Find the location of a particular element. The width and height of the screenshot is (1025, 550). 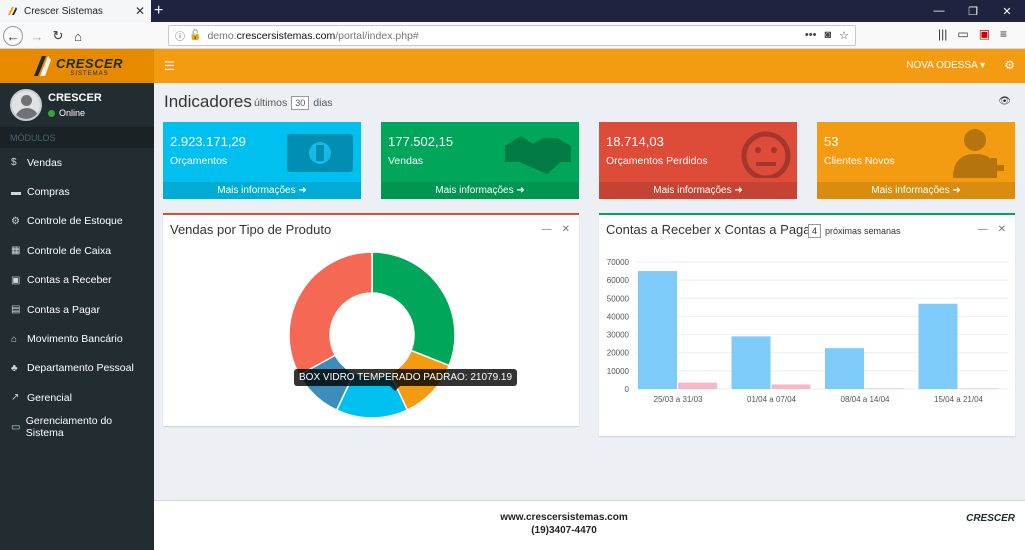

online-dot-icon is located at coordinates (51, 113).